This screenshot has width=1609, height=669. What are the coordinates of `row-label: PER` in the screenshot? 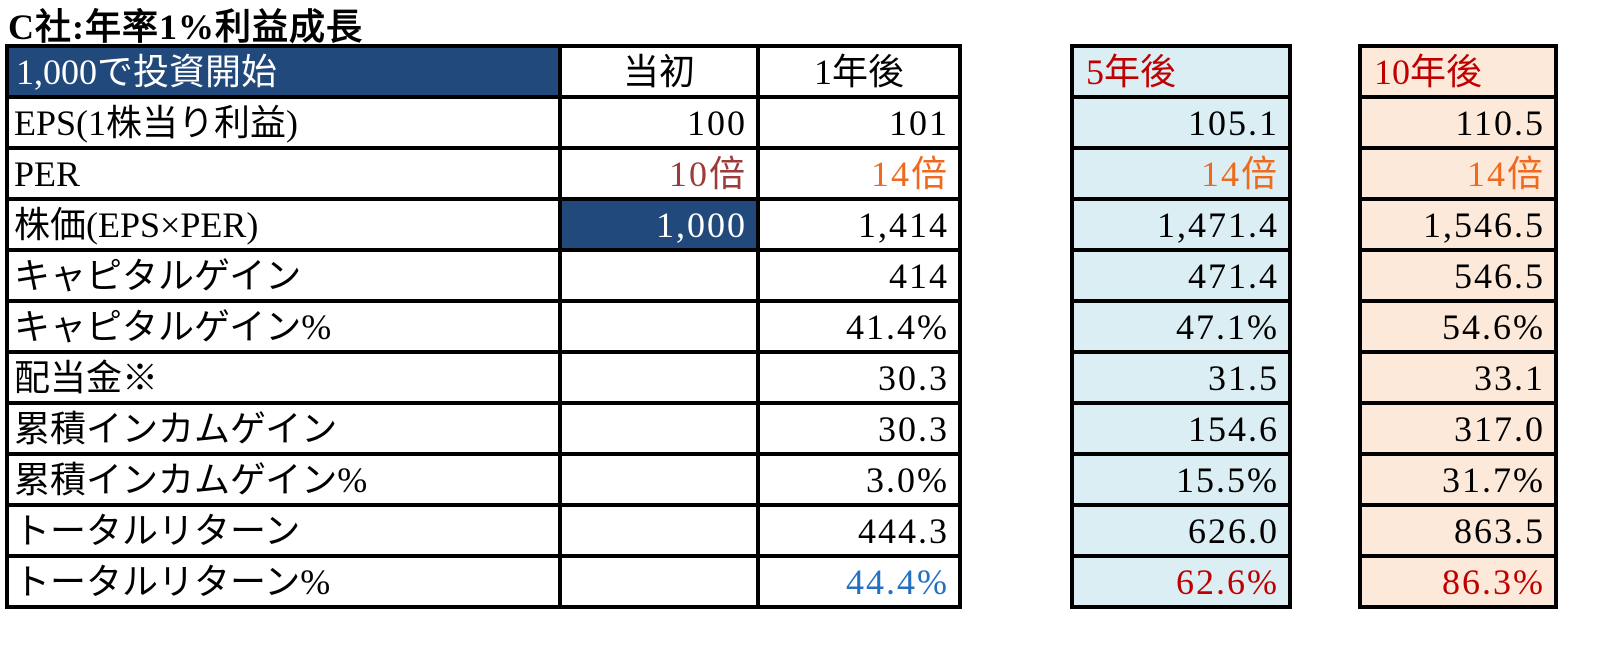 It's located at (283, 173).